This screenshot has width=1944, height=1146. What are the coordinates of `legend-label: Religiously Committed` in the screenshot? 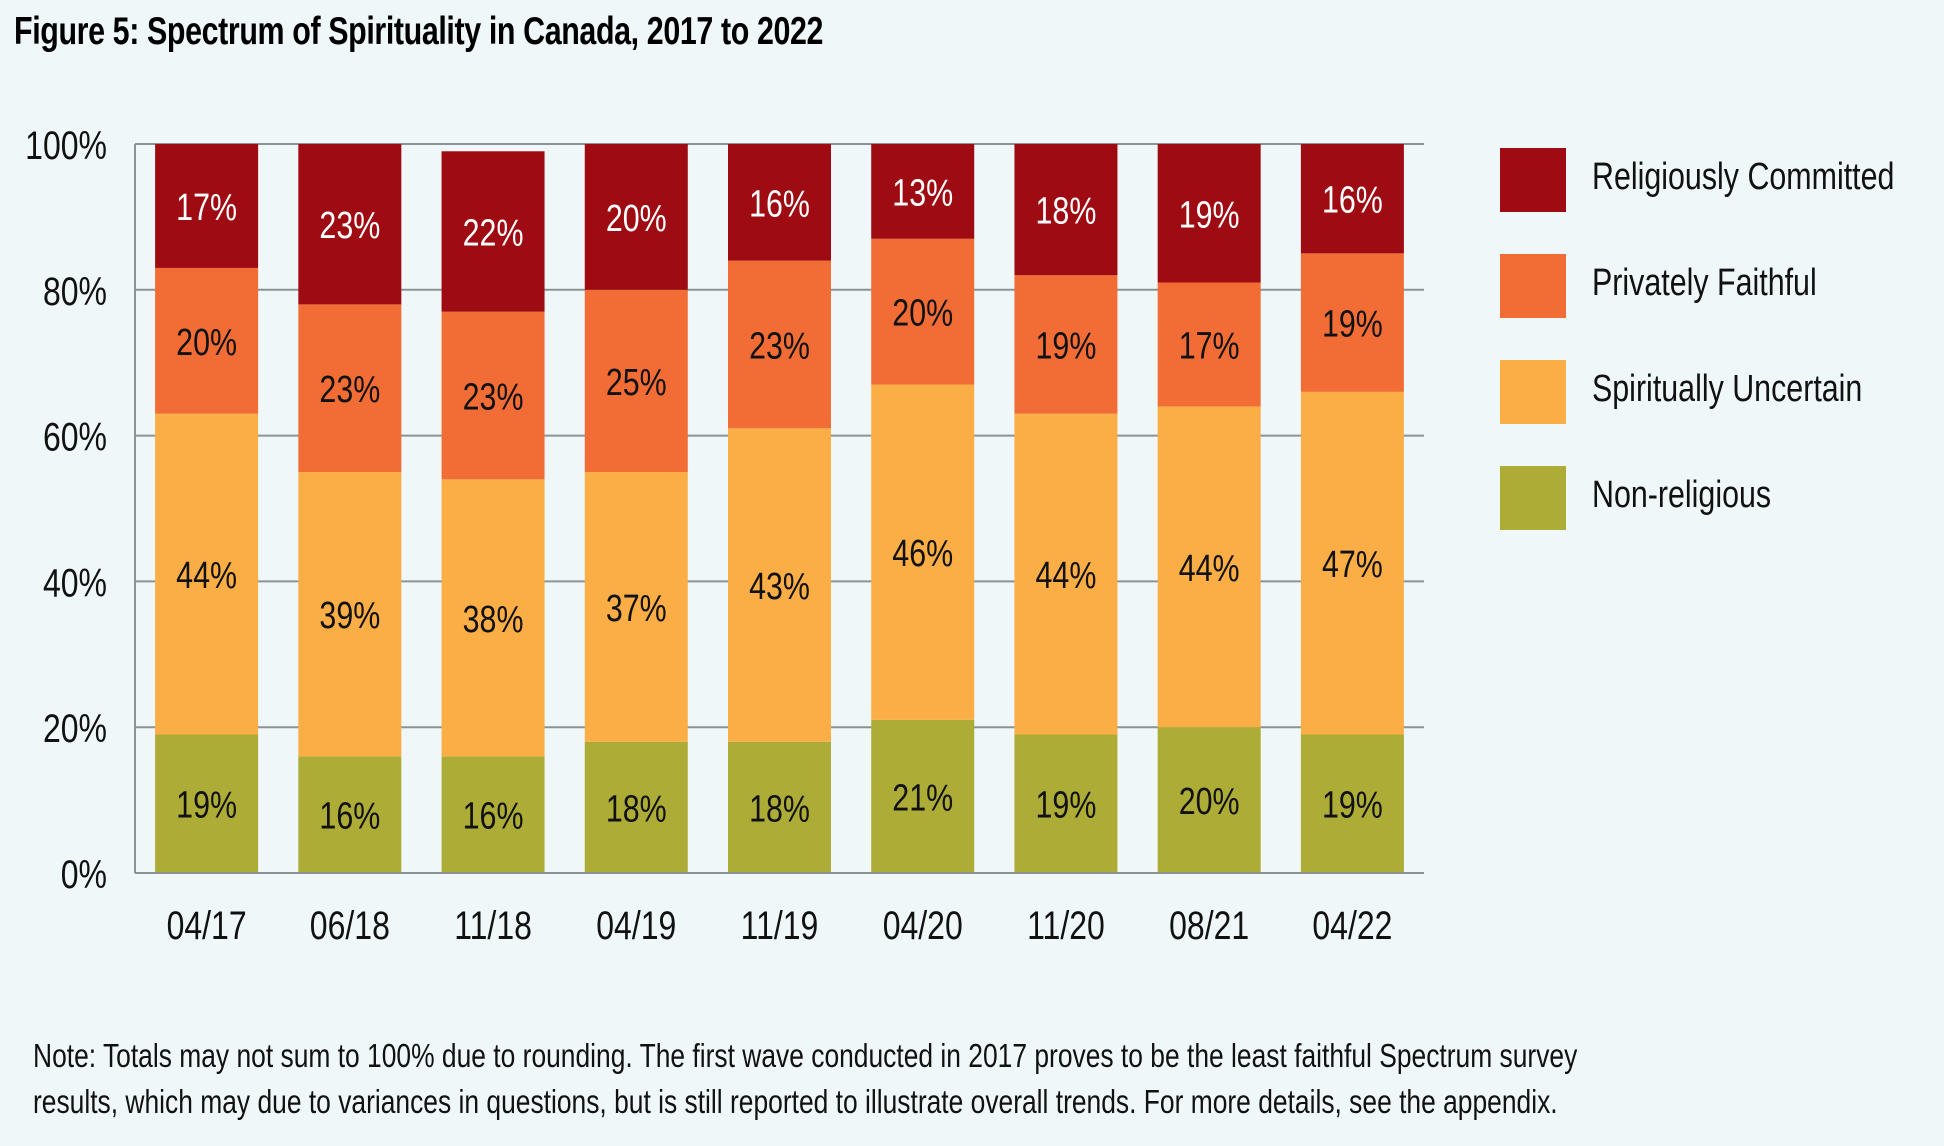 It's located at (1743, 177).